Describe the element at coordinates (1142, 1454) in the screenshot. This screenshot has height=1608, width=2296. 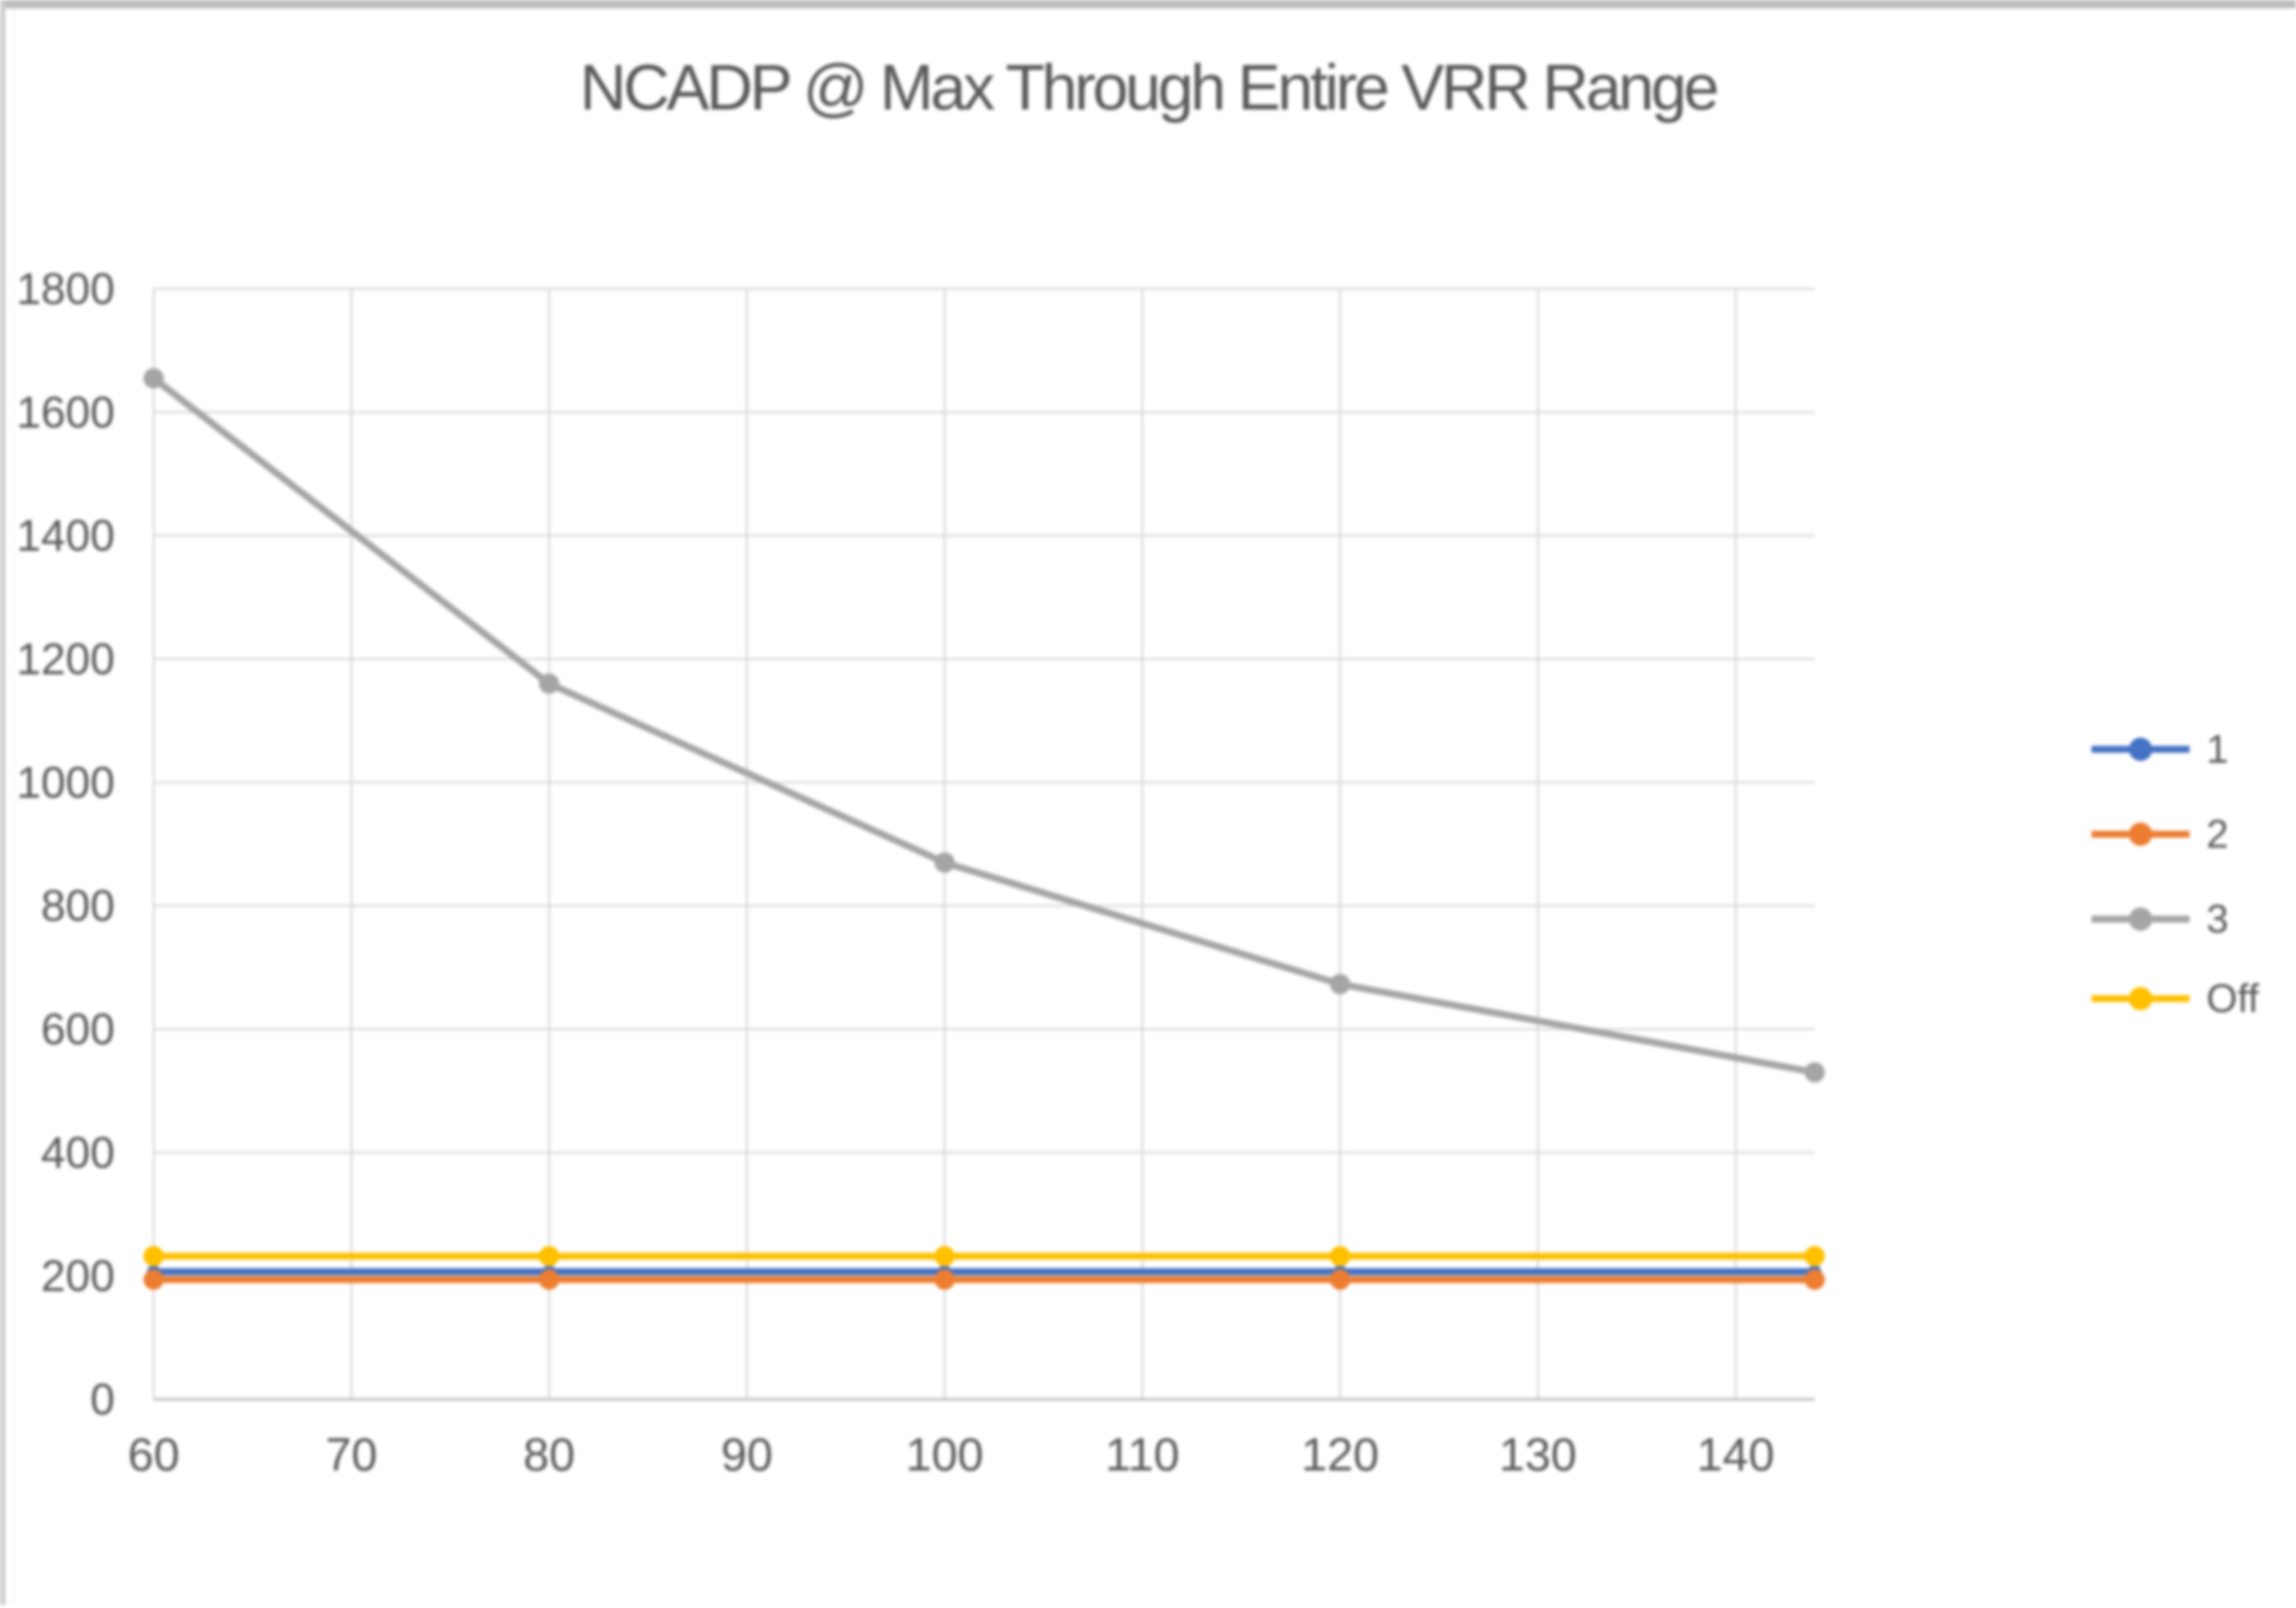
I see `x-tick-label-110: 110` at that location.